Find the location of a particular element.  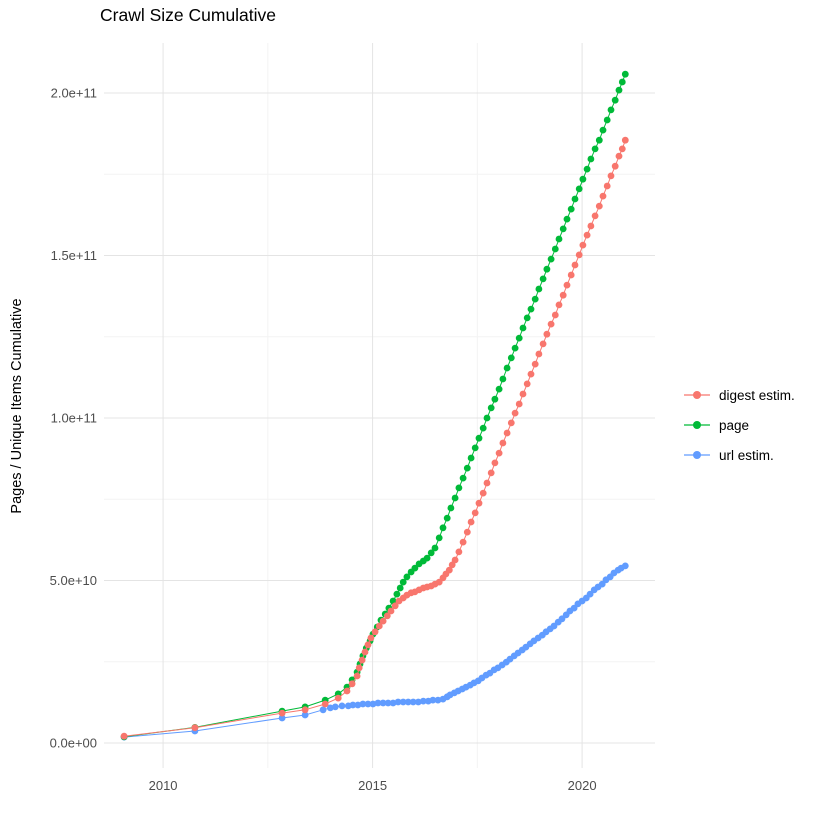

legend-label: page is located at coordinates (734, 425).